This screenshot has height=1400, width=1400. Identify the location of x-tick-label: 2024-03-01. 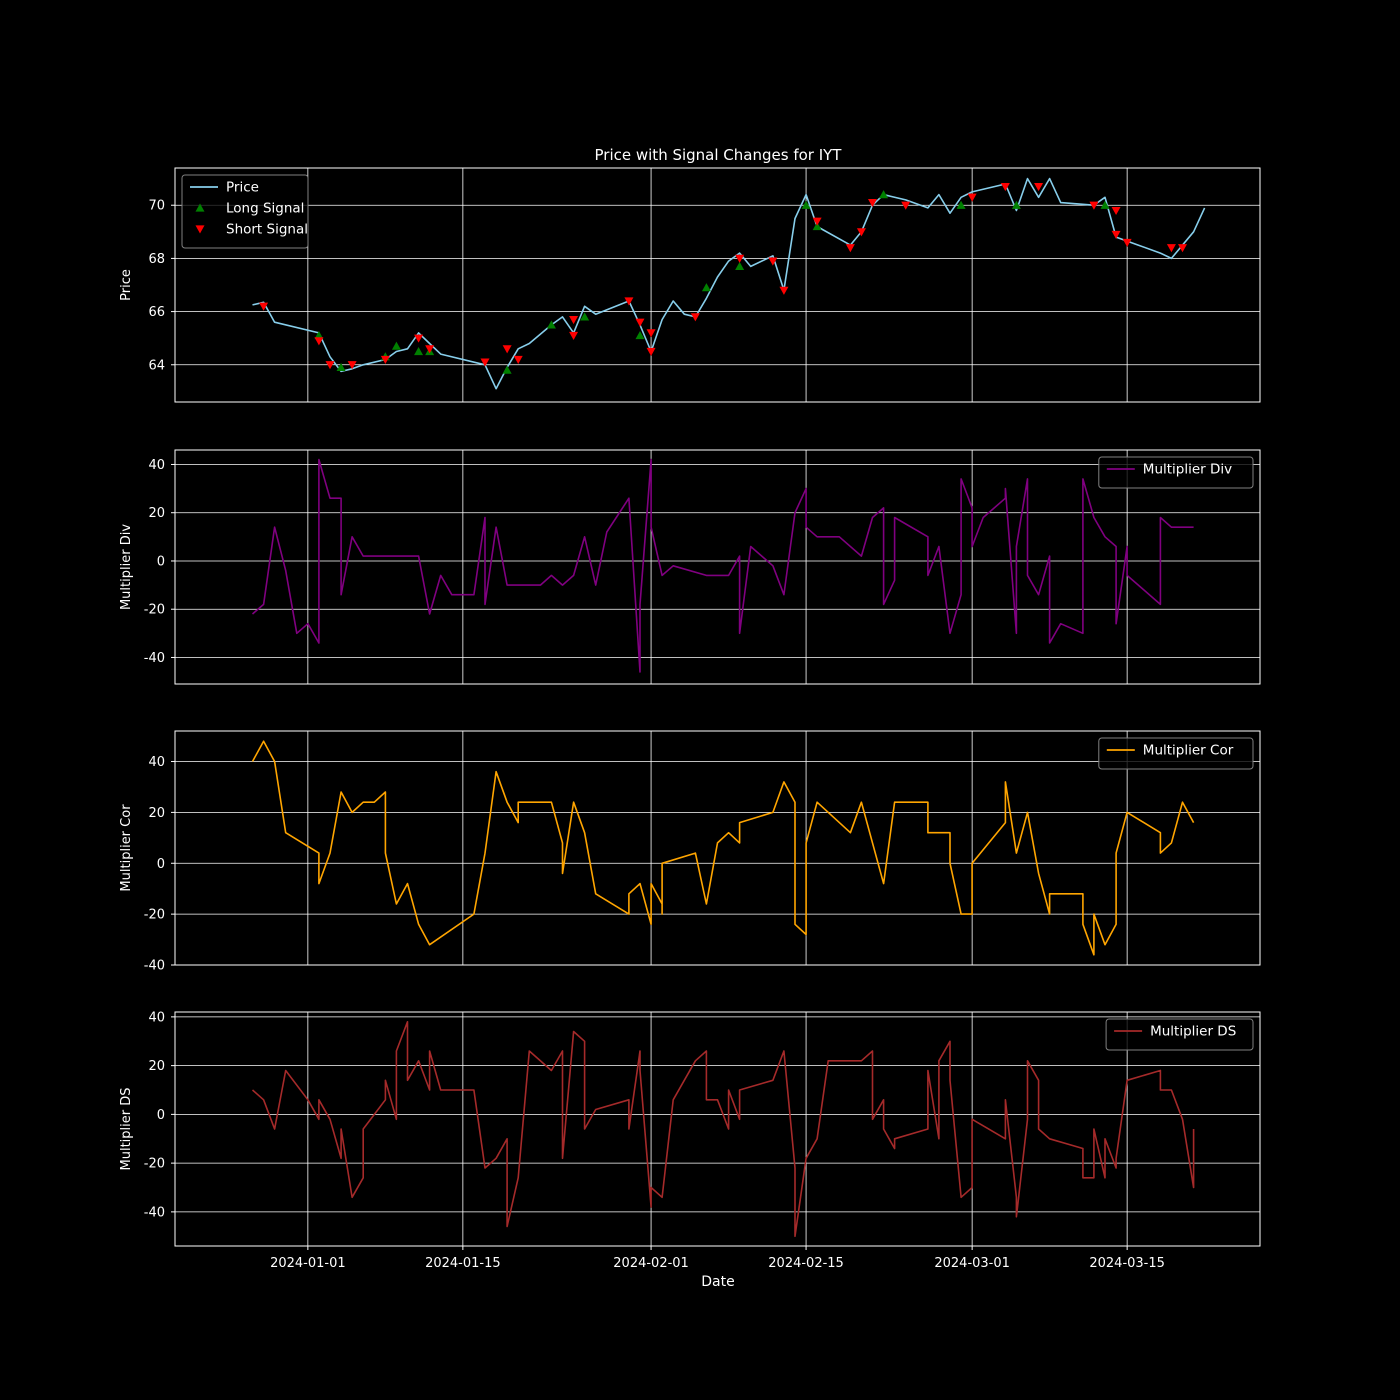
(972, 1263).